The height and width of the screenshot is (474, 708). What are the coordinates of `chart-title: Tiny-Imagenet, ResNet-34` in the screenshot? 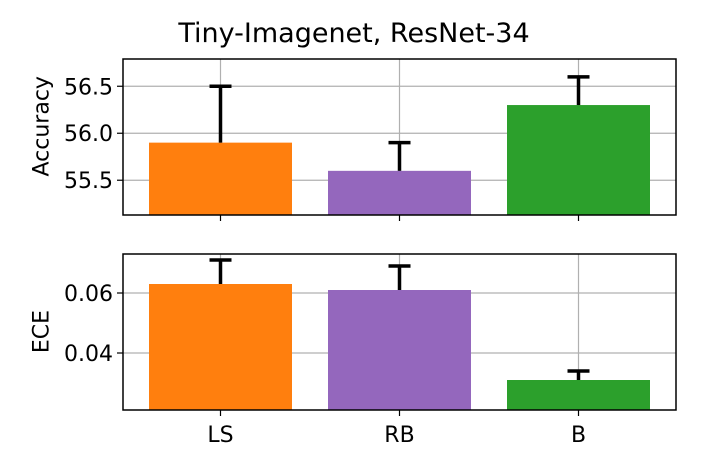 It's located at (354, 33).